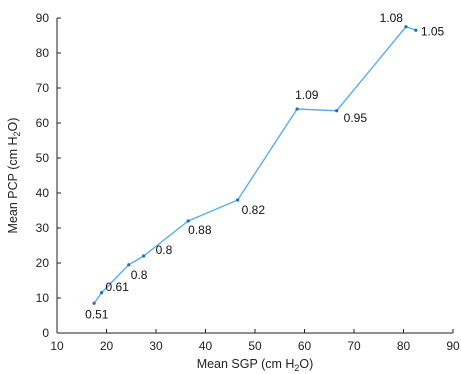 This screenshot has width=461, height=374. What do you see at coordinates (43, 158) in the screenshot?
I see `y-tick-label: 50` at bounding box center [43, 158].